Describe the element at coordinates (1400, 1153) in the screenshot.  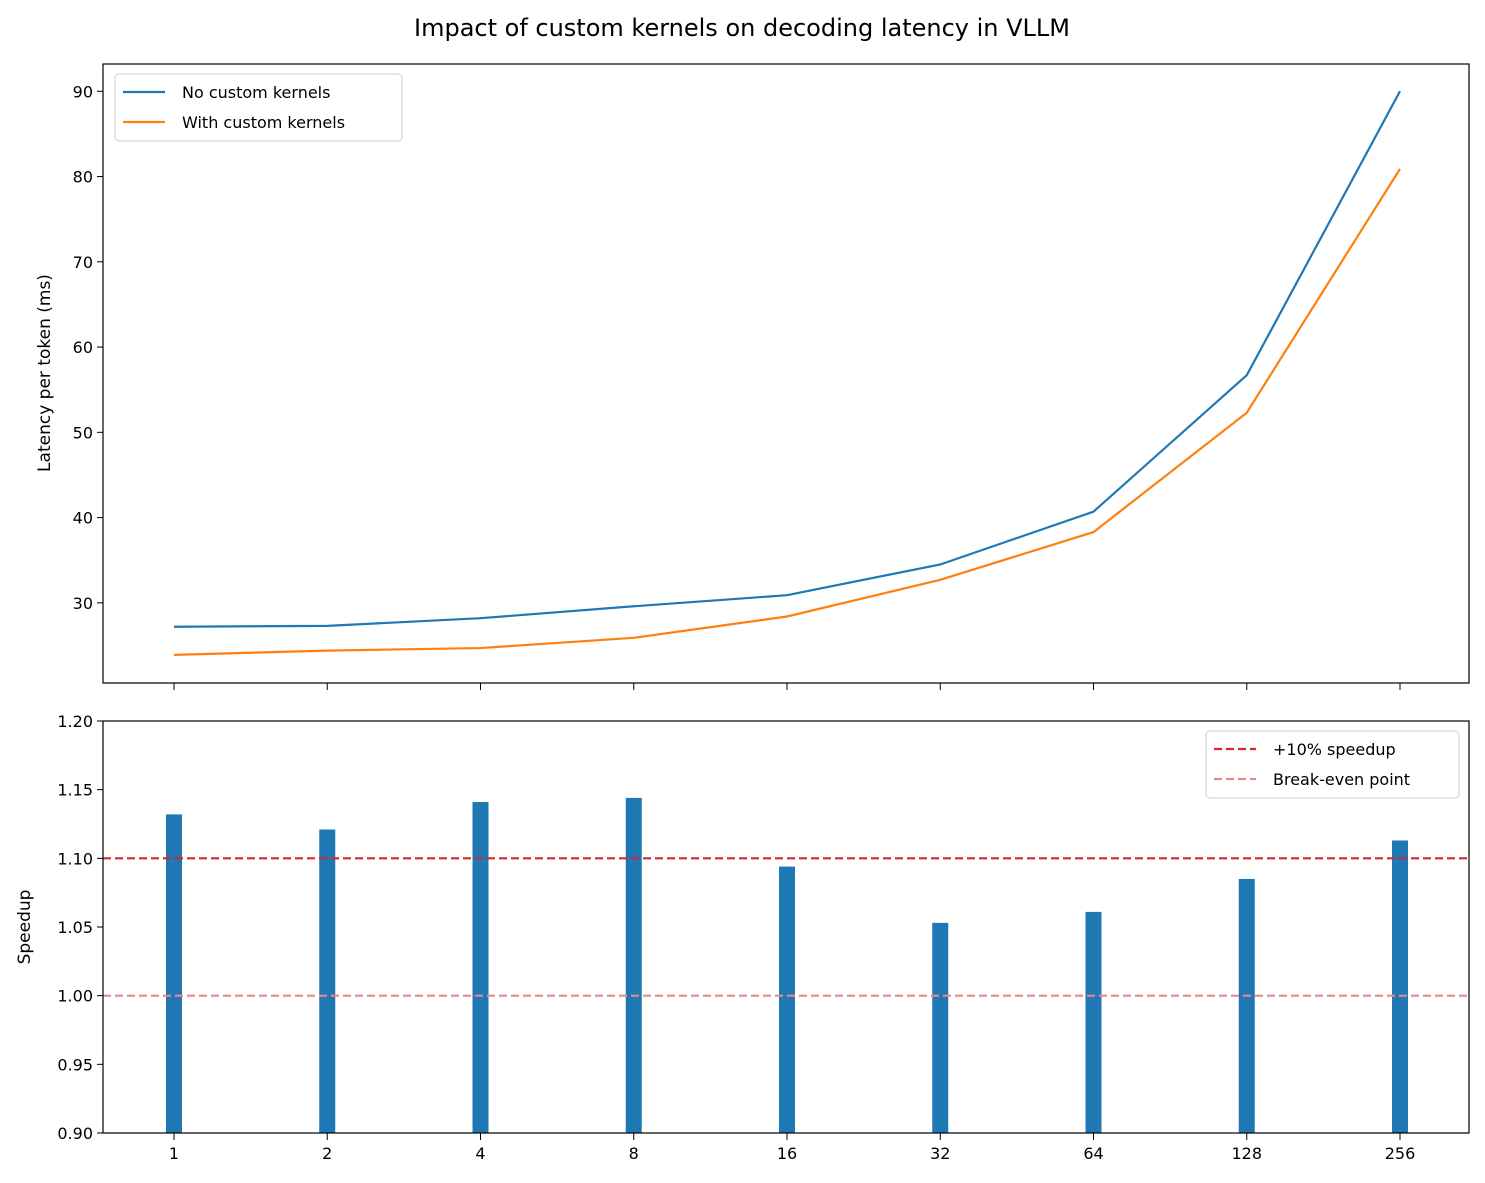
I see `x-tick-label: 256` at that location.